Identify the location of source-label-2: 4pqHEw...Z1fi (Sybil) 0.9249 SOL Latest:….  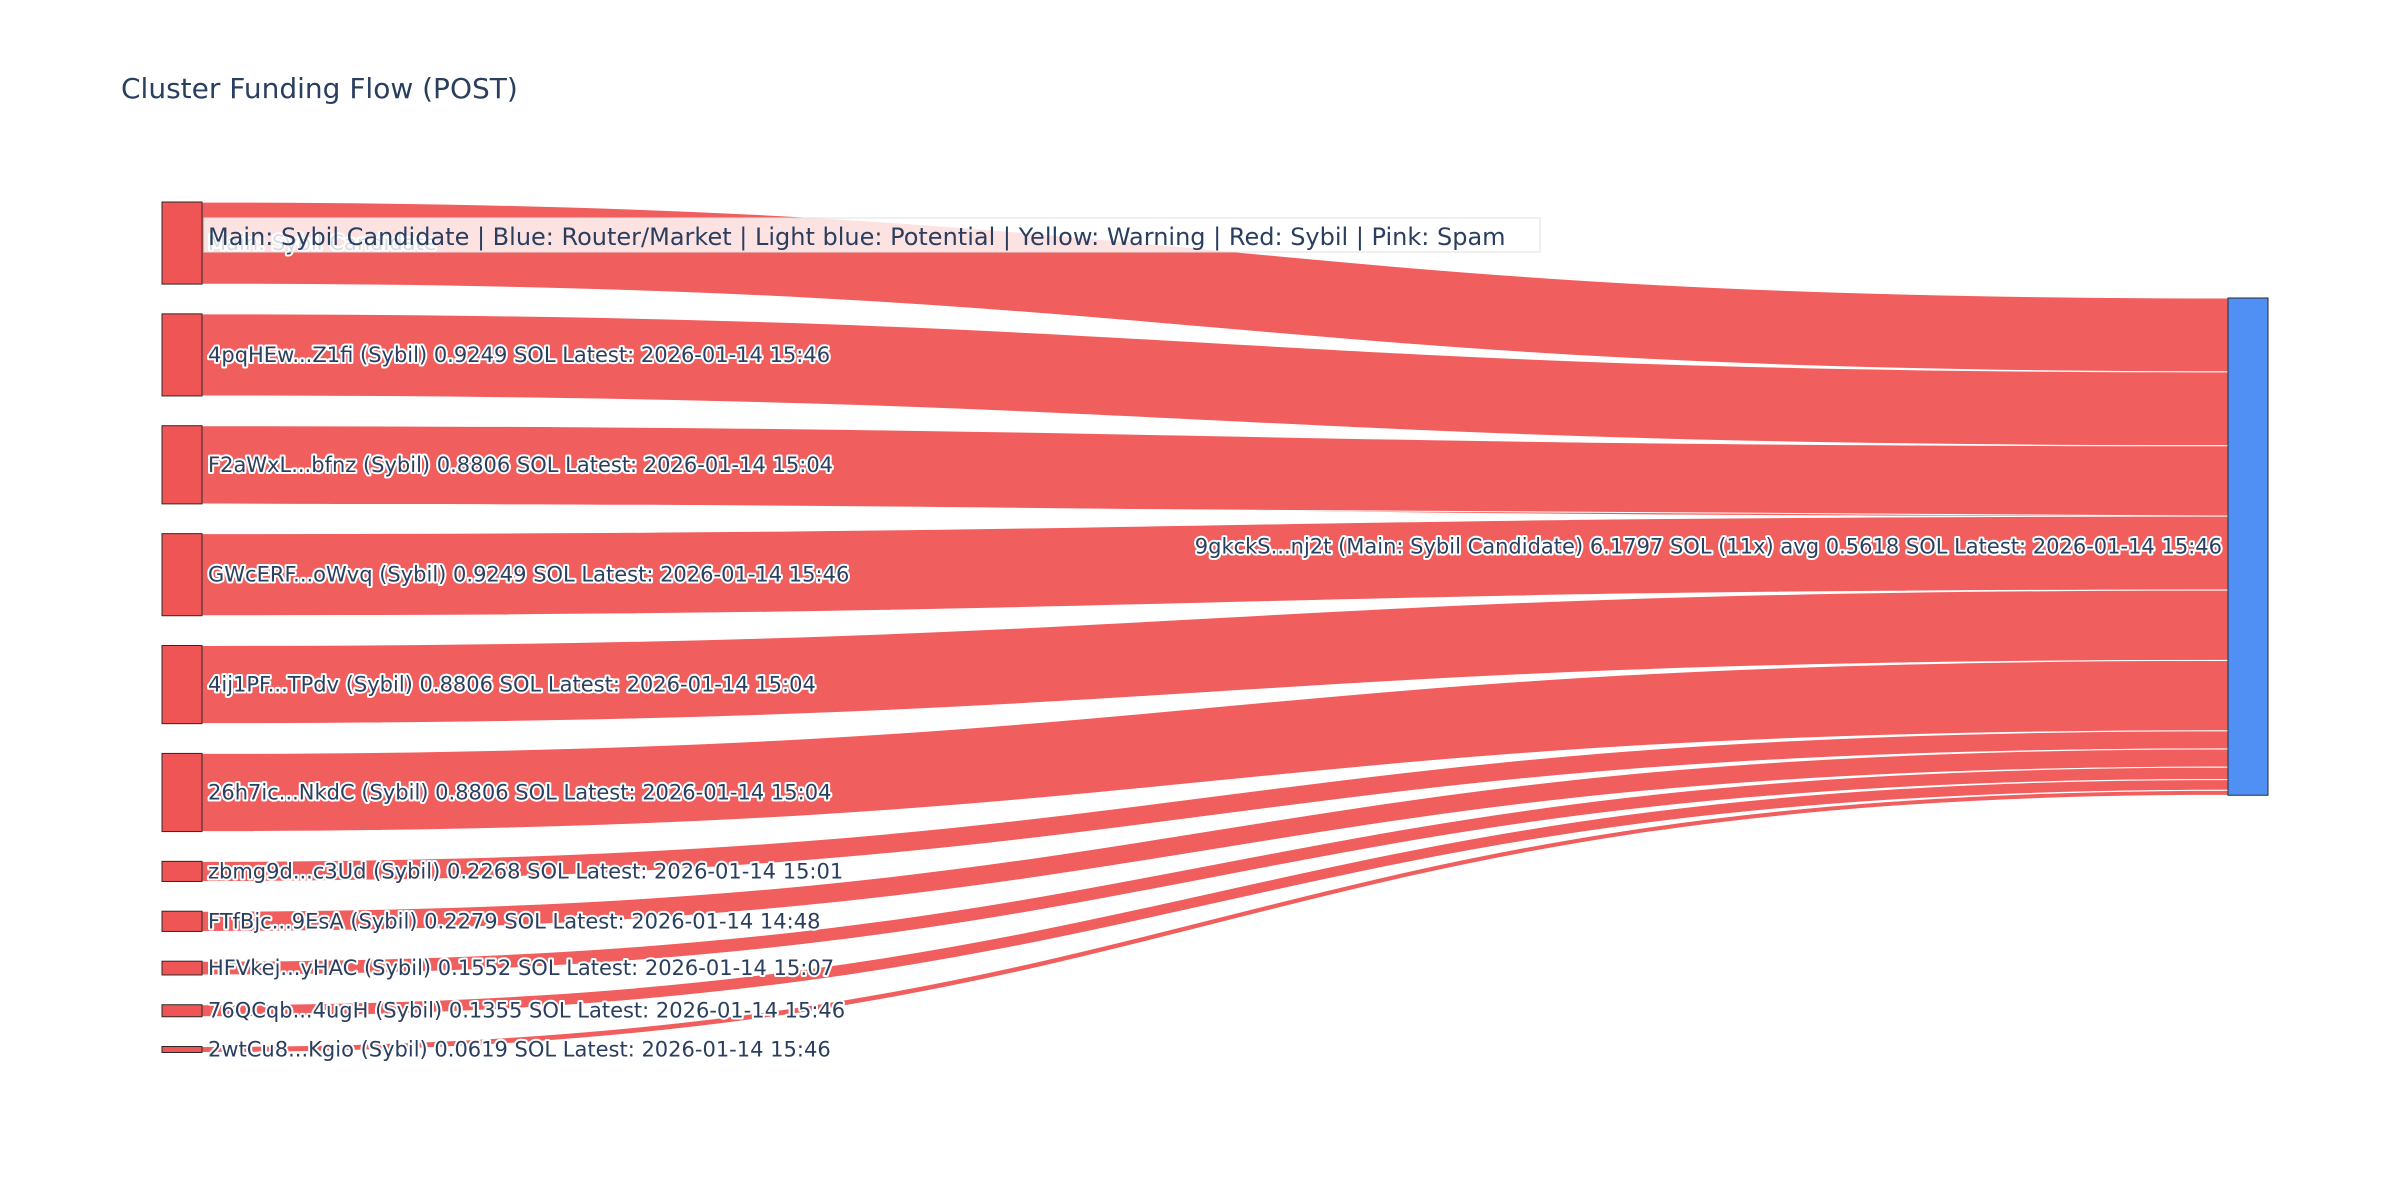
(519, 355).